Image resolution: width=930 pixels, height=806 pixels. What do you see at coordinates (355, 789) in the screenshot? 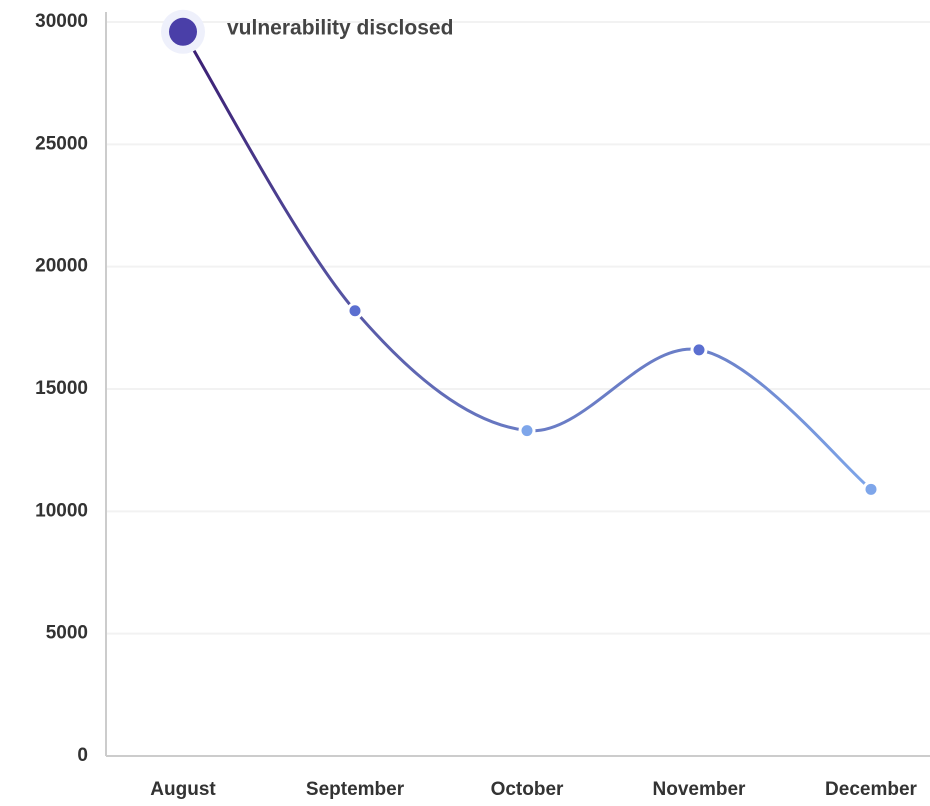
I see `x-tick-label: September` at bounding box center [355, 789].